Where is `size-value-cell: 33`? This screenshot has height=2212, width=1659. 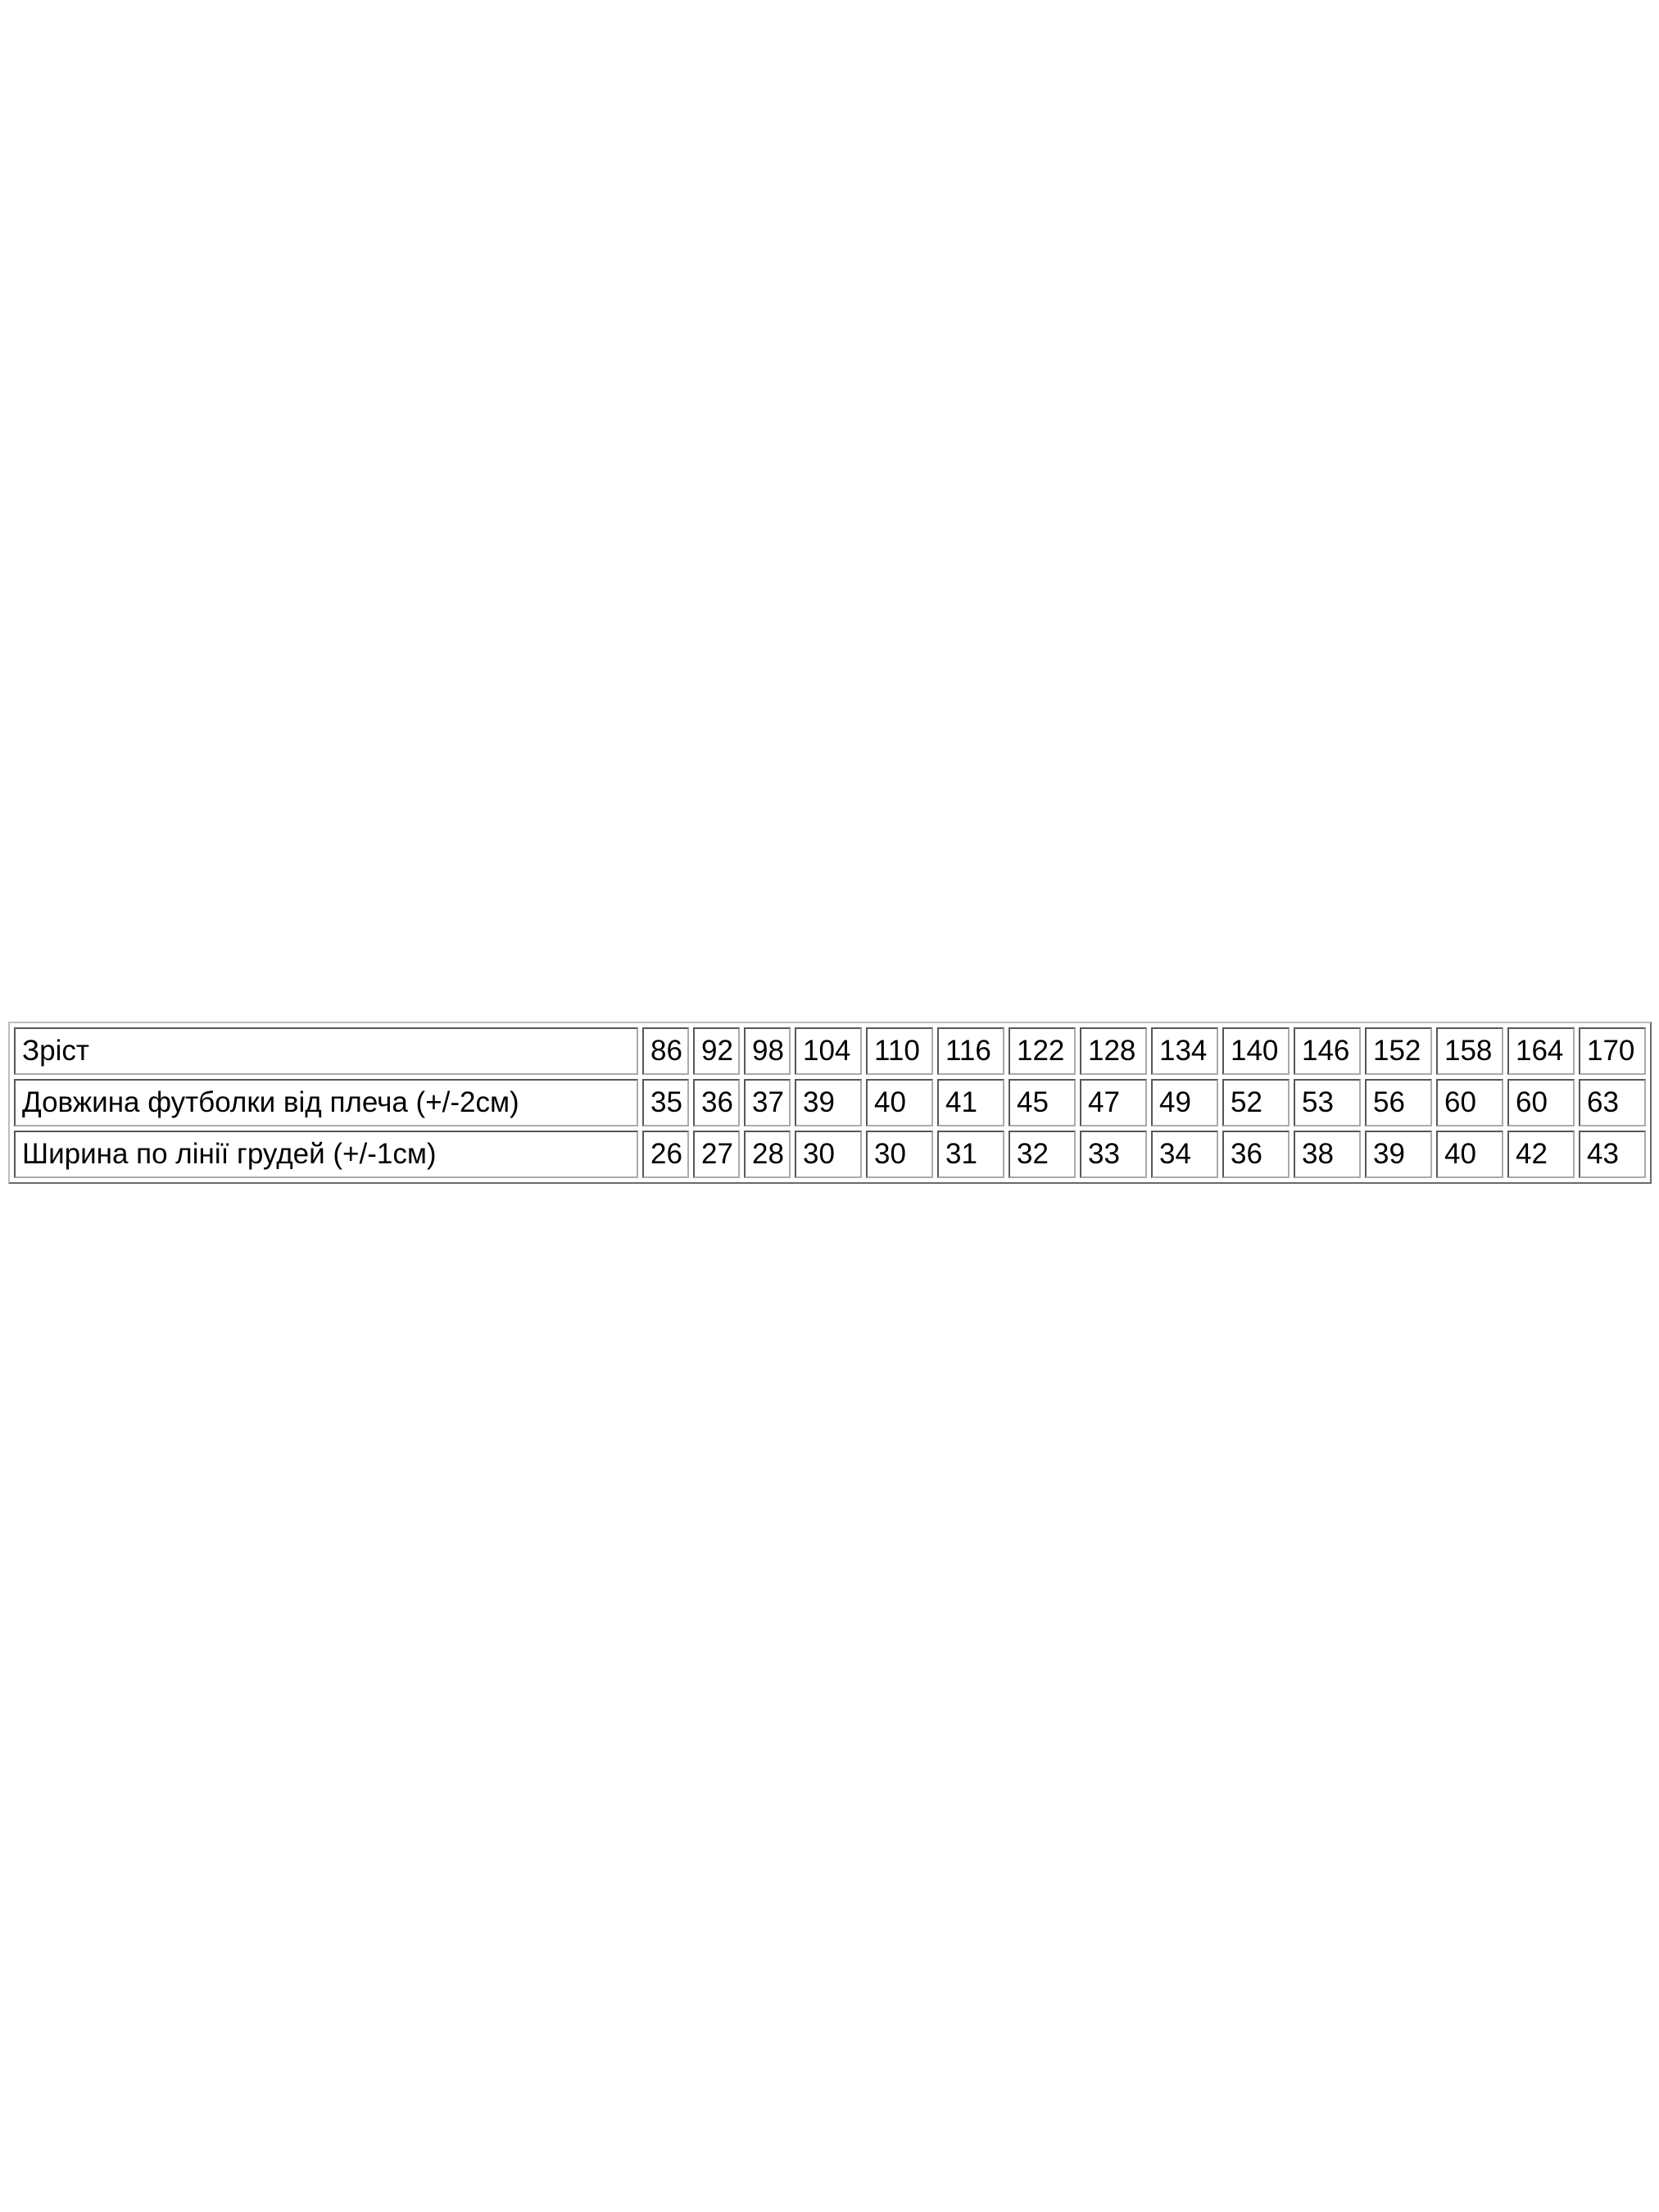
size-value-cell: 33 is located at coordinates (1113, 1154).